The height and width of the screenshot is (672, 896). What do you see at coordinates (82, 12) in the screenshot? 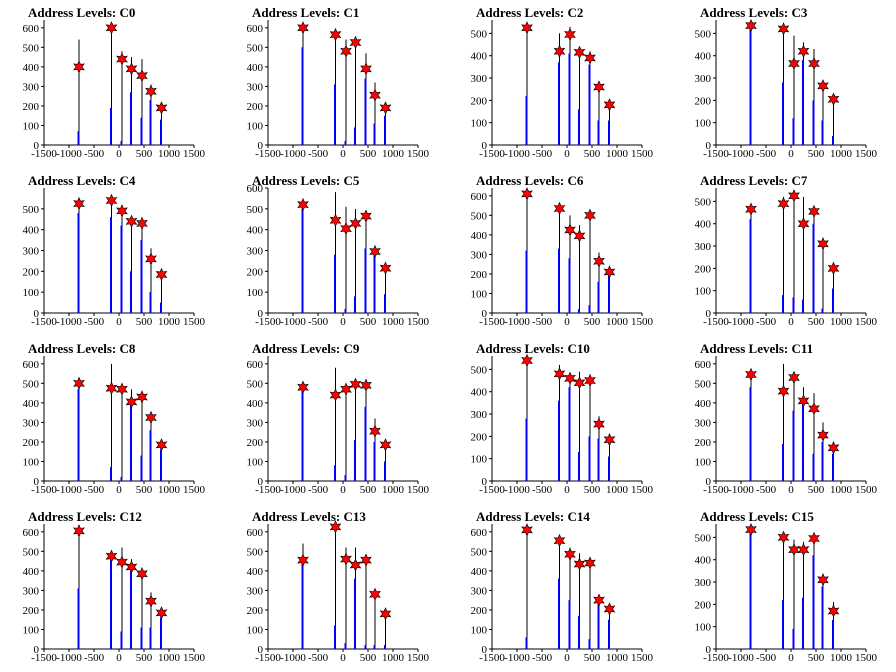
I see `chart-title: Address Levels: C0` at bounding box center [82, 12].